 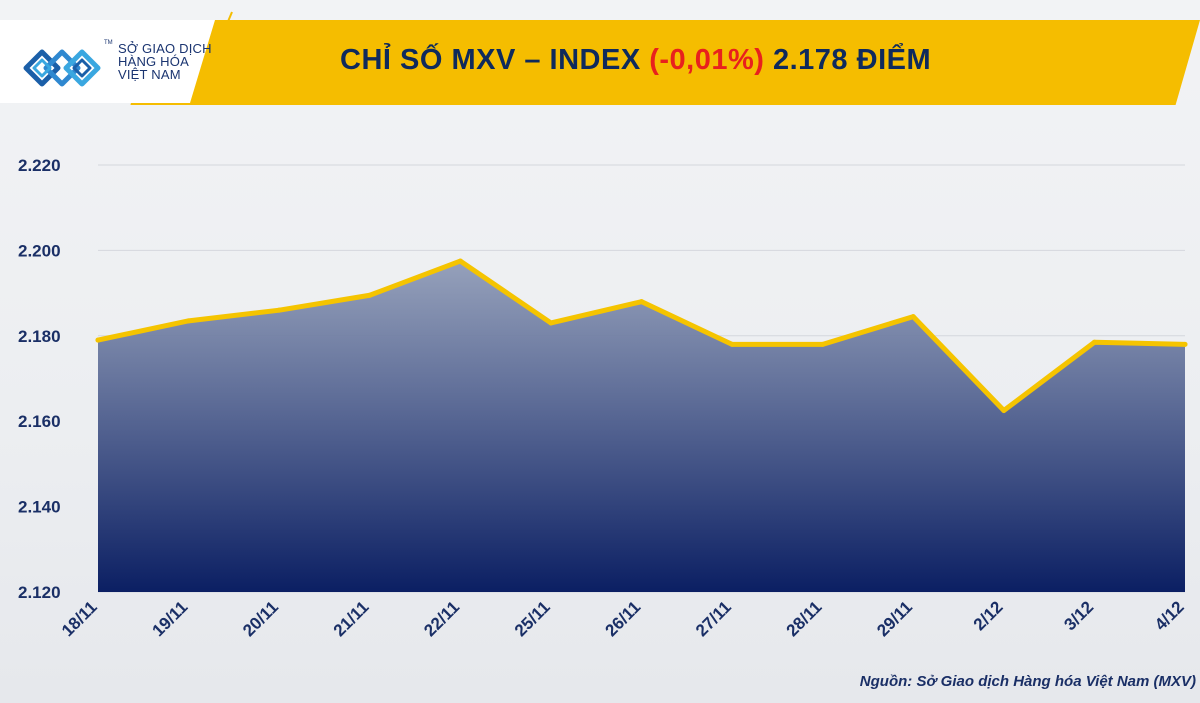 What do you see at coordinates (39, 336) in the screenshot?
I see `y-tick-label: 2.180` at bounding box center [39, 336].